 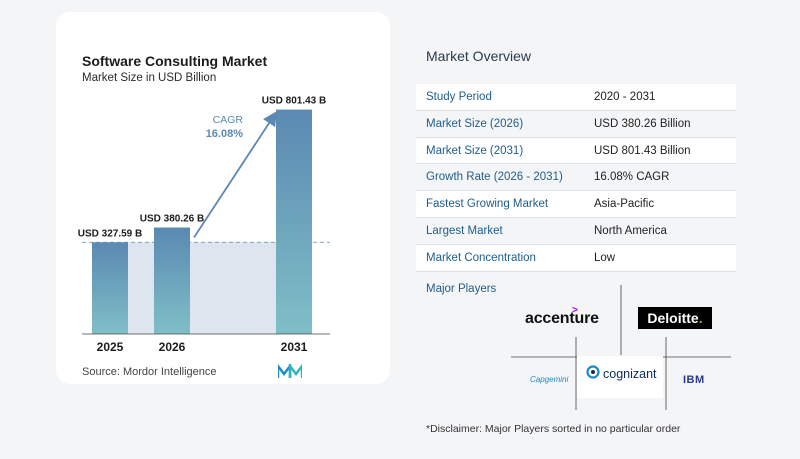 What do you see at coordinates (481, 257) in the screenshot?
I see `overview-row-label: Market Concentration` at bounding box center [481, 257].